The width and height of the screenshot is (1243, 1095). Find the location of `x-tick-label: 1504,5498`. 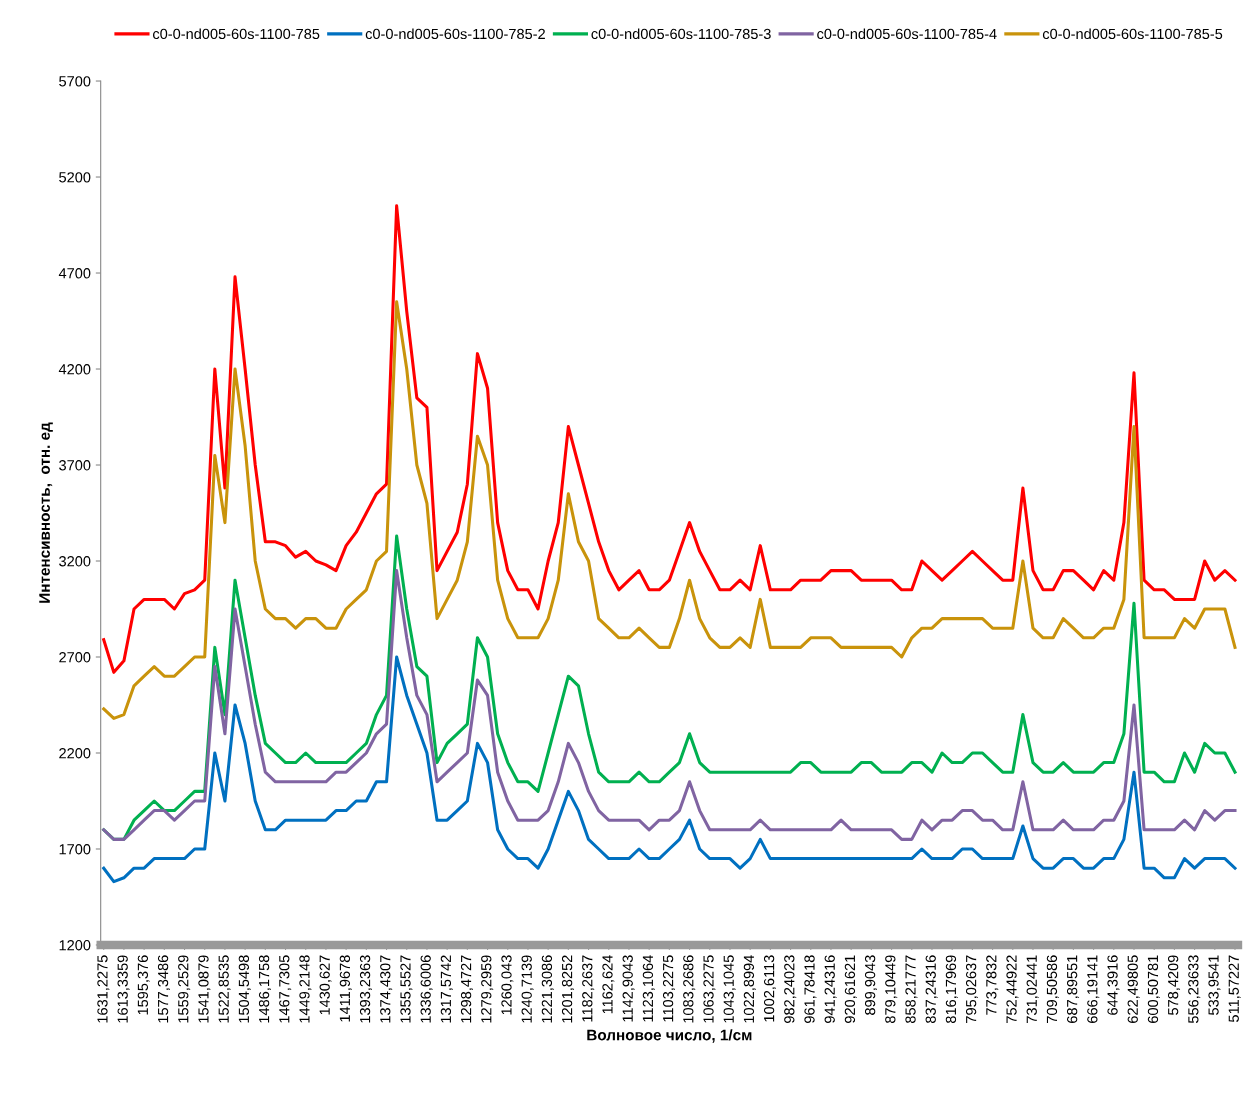

x-tick-label: 1504,5498 is located at coordinates (244, 989).